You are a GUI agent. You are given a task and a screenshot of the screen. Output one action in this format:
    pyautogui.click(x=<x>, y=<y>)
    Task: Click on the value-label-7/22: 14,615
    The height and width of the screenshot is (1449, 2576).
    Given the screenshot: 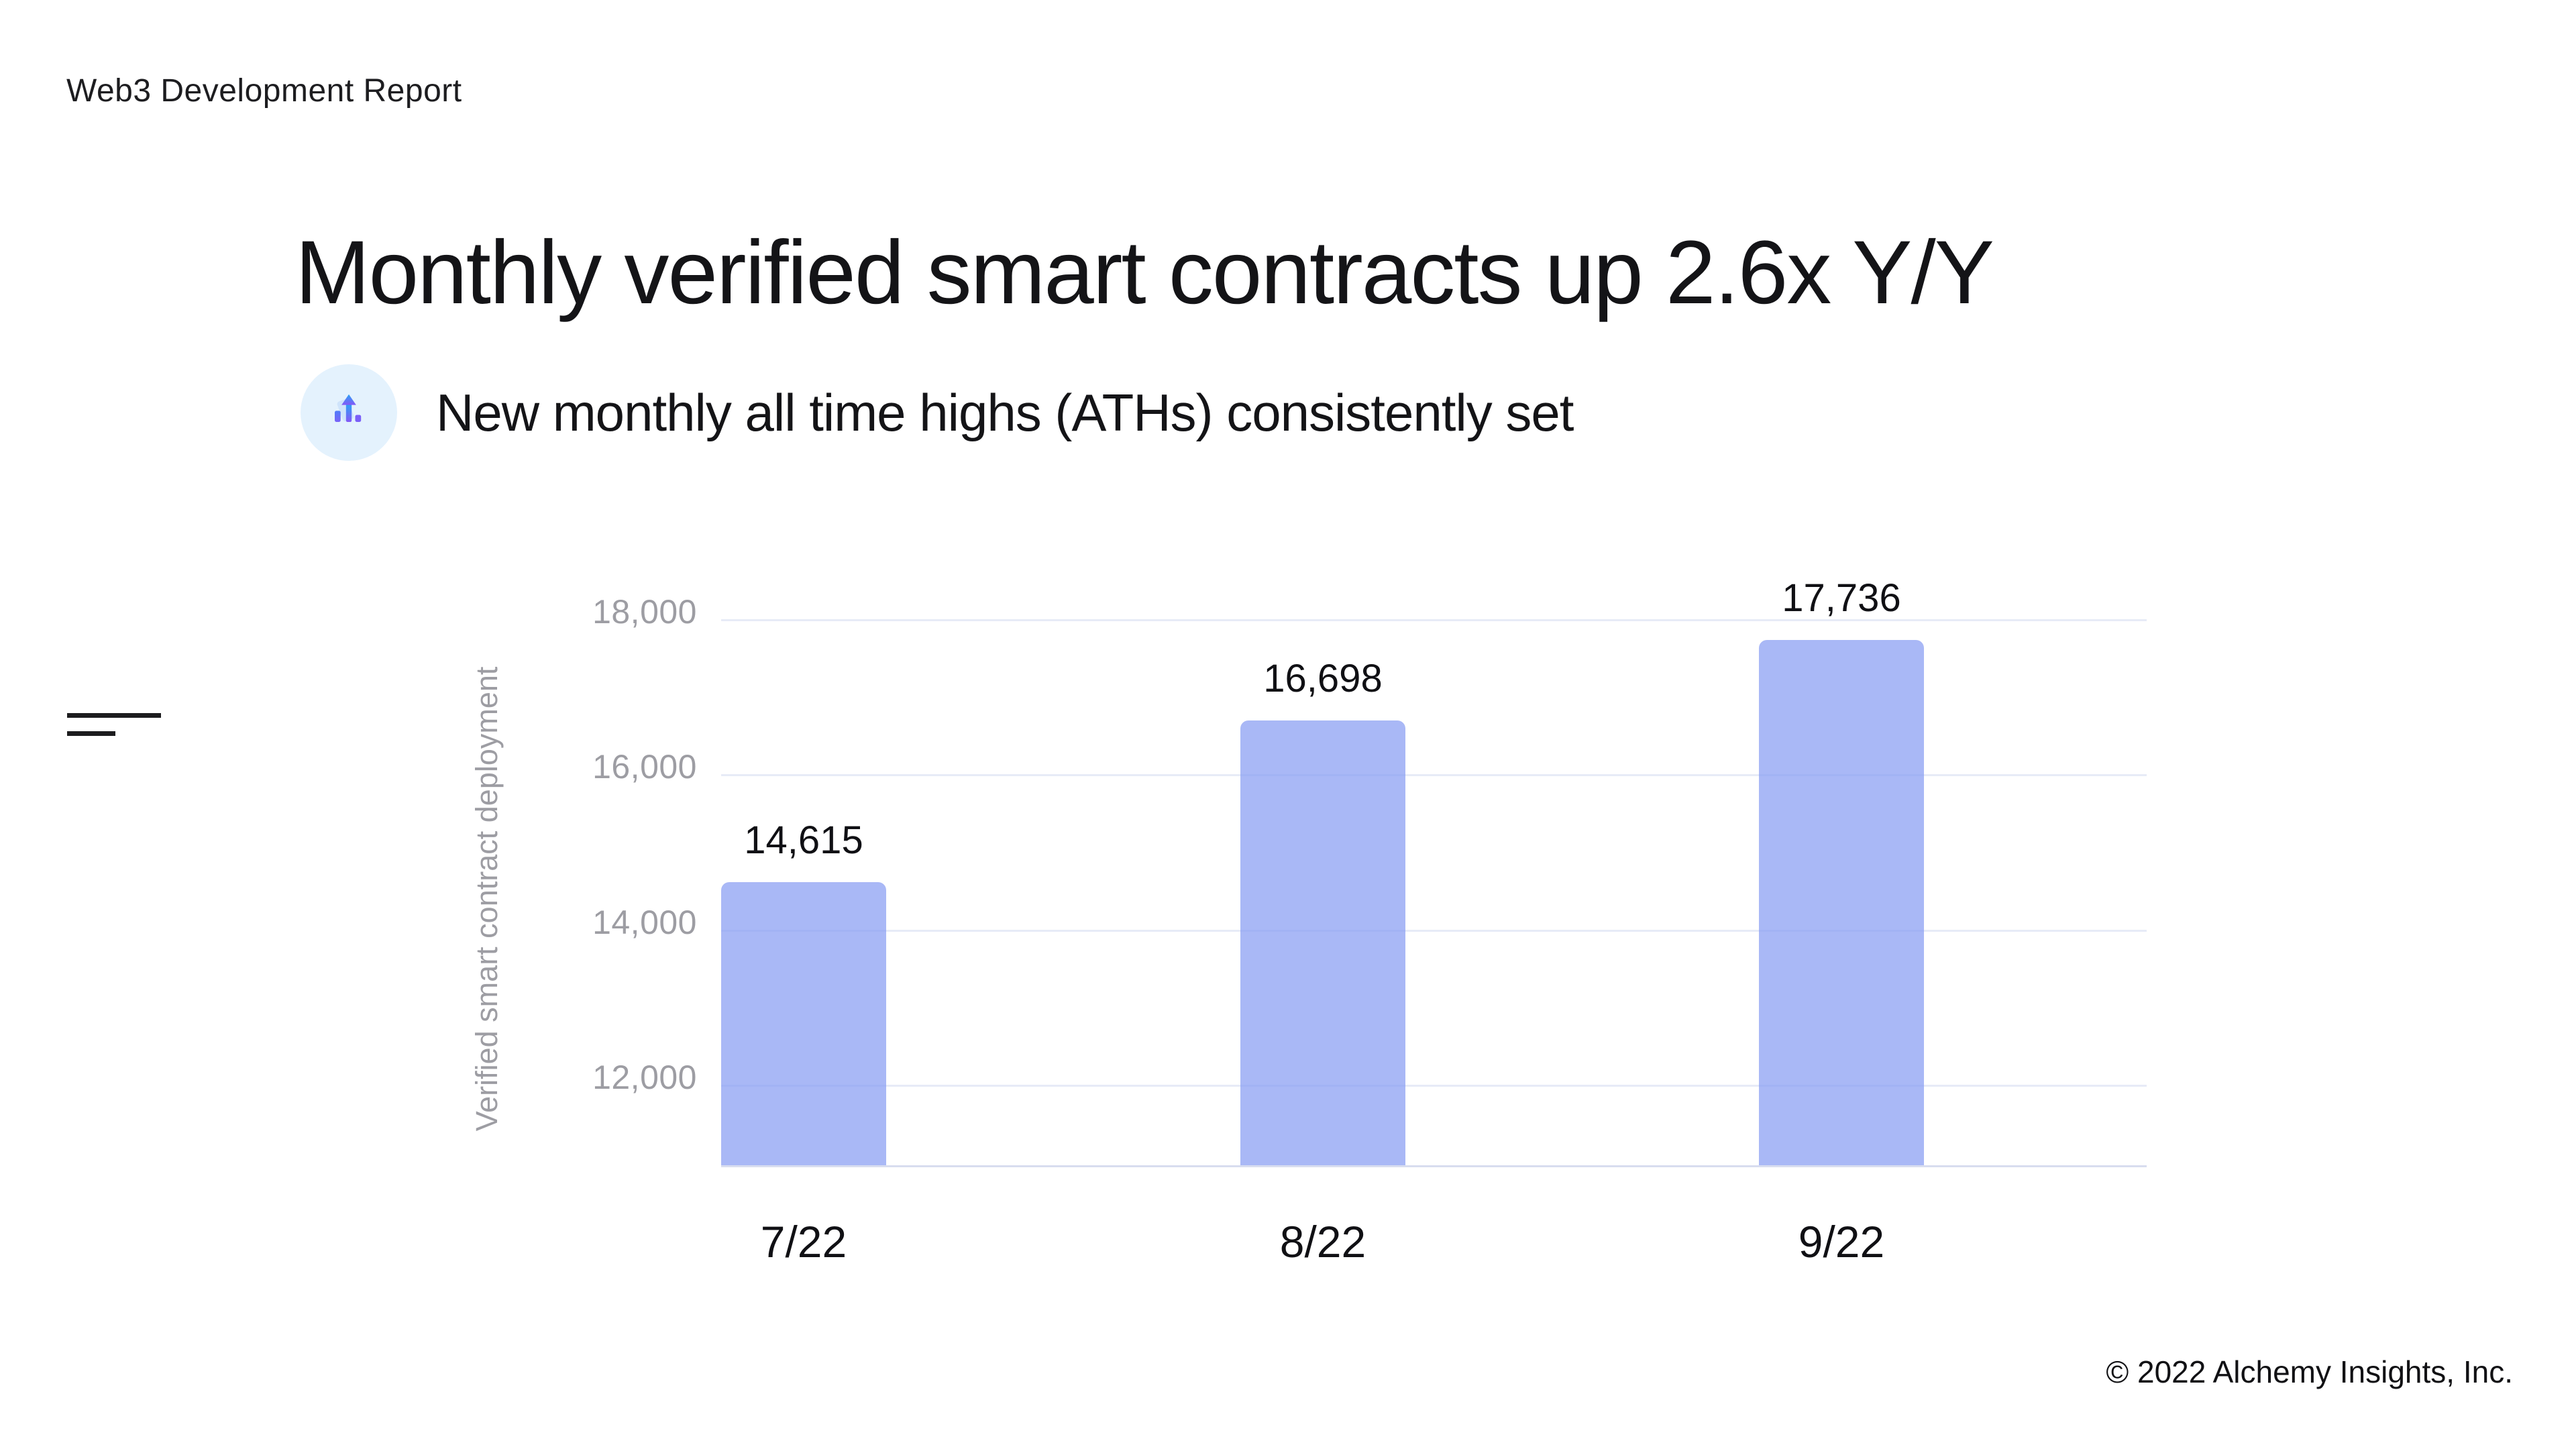 What is the action you would take?
    pyautogui.click(x=803, y=840)
    